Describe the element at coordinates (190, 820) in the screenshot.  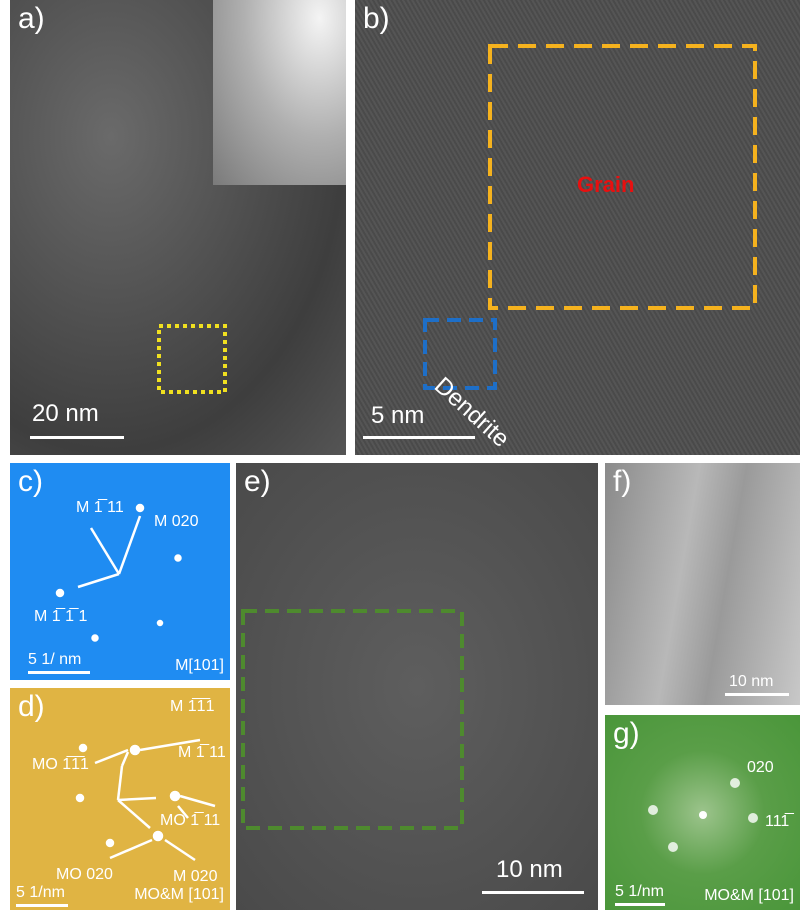
I see `spot-label: MO 1̅ 11` at that location.